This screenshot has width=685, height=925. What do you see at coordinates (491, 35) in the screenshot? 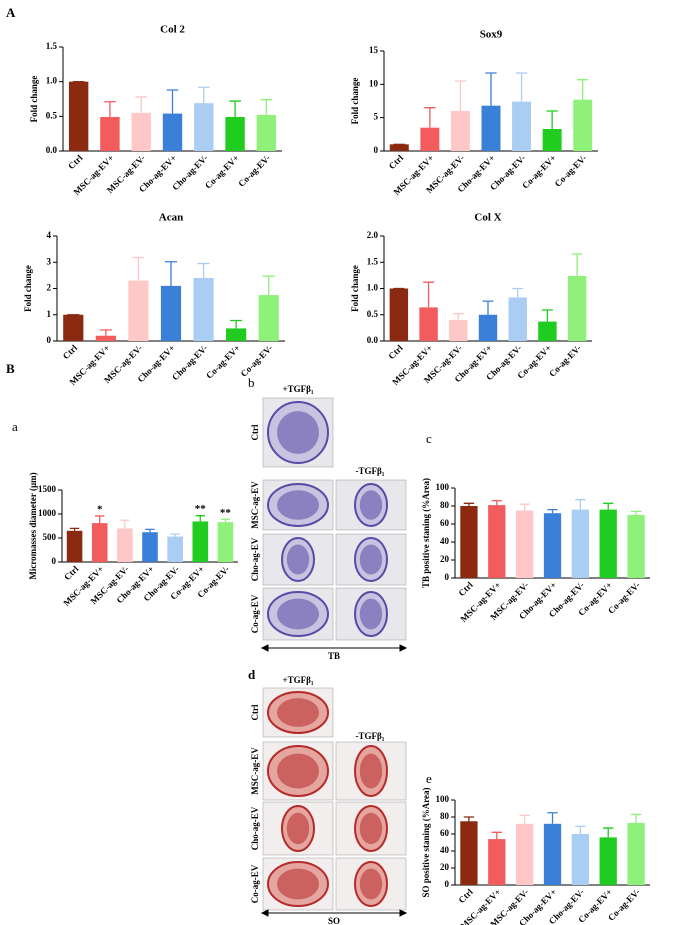
I see `chart-title: Sox9` at bounding box center [491, 35].